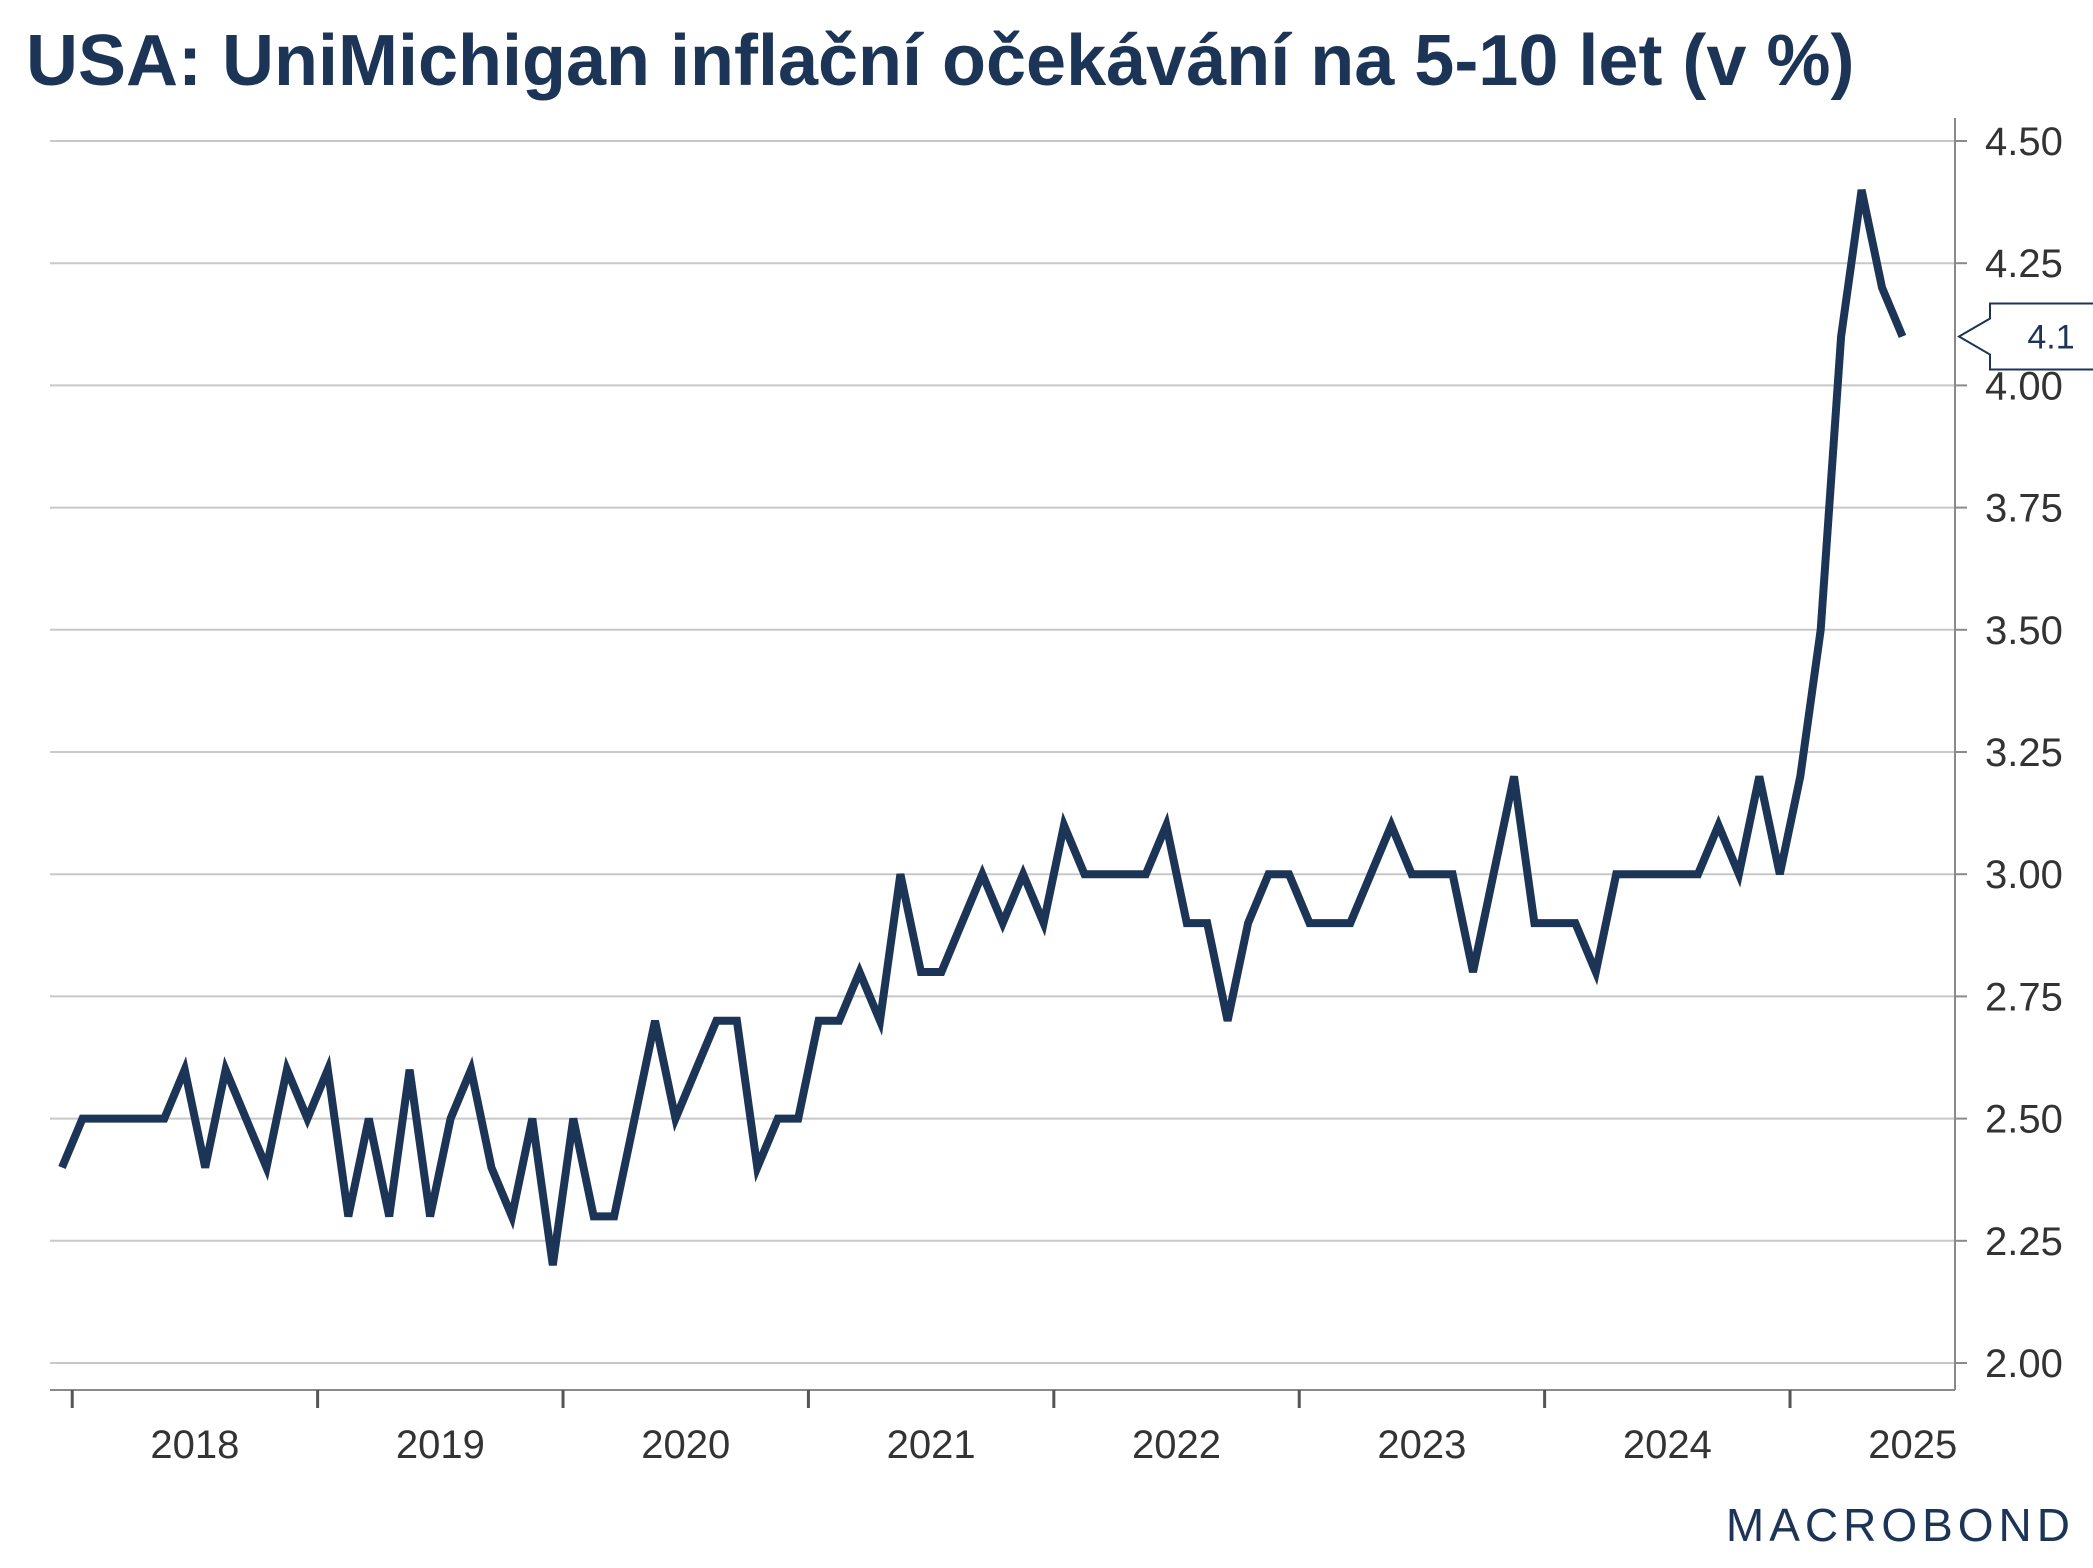 This screenshot has width=2093, height=1568. What do you see at coordinates (2024, 753) in the screenshot?
I see `y-tick-label: 3.25` at bounding box center [2024, 753].